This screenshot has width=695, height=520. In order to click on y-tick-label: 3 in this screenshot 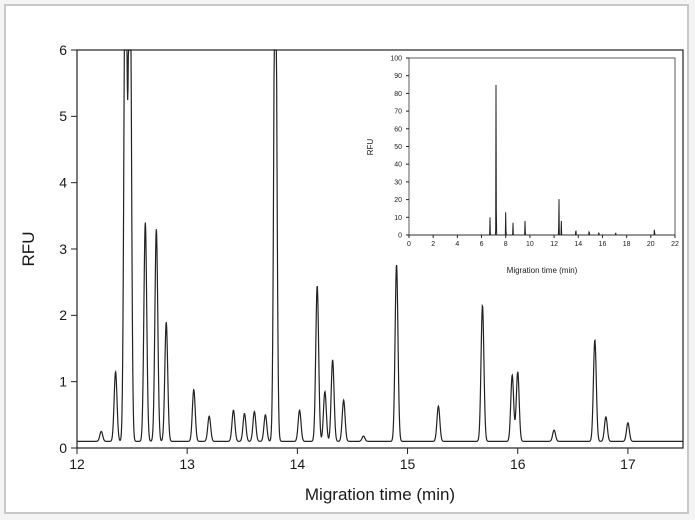, I will do `click(63, 249)`.